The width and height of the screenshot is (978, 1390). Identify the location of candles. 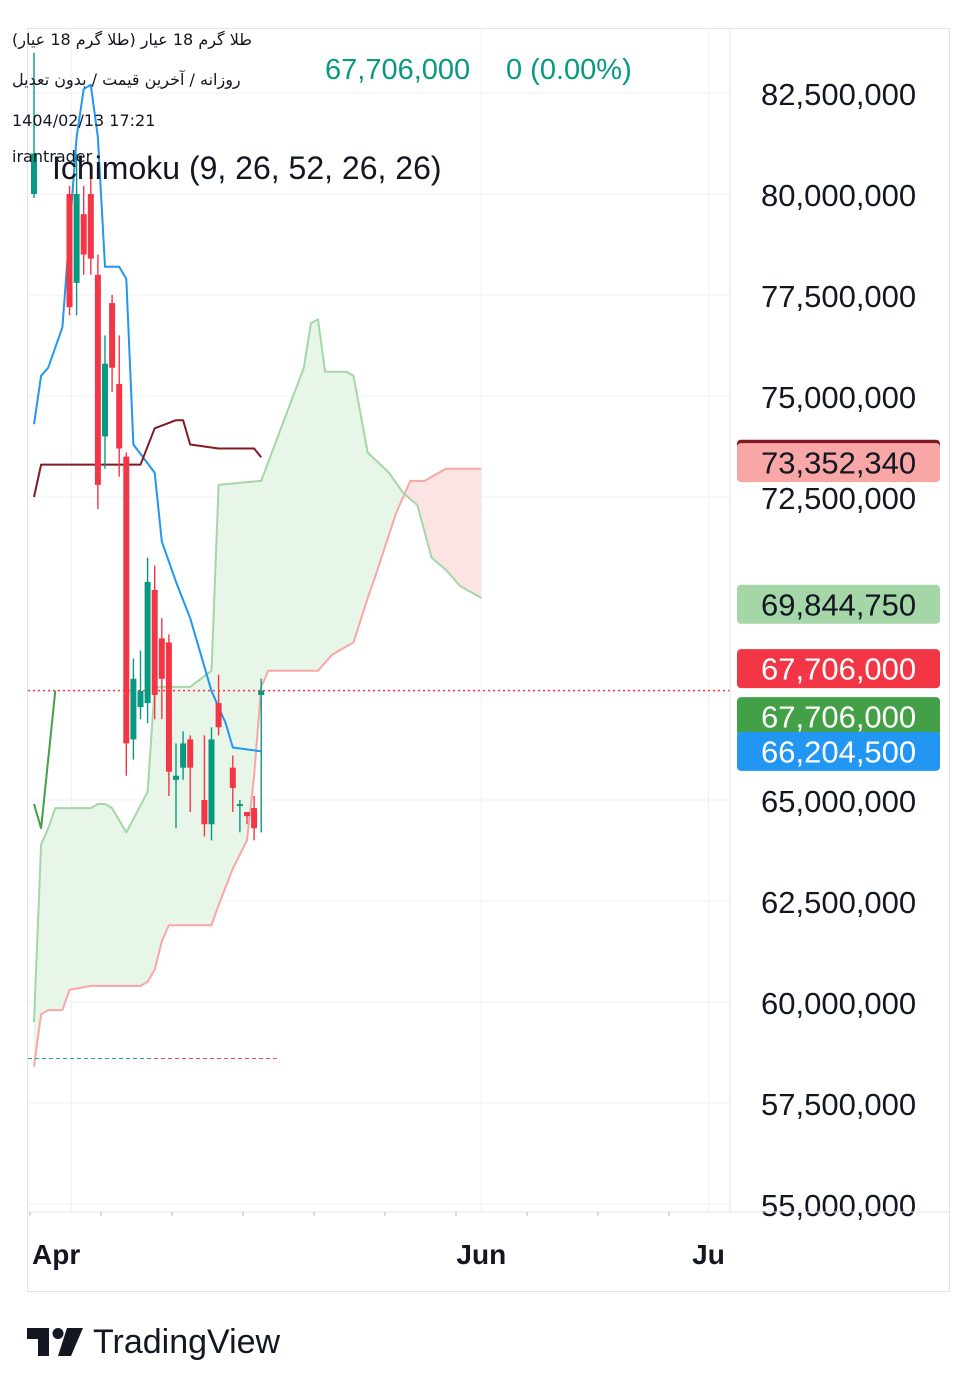
(148, 446).